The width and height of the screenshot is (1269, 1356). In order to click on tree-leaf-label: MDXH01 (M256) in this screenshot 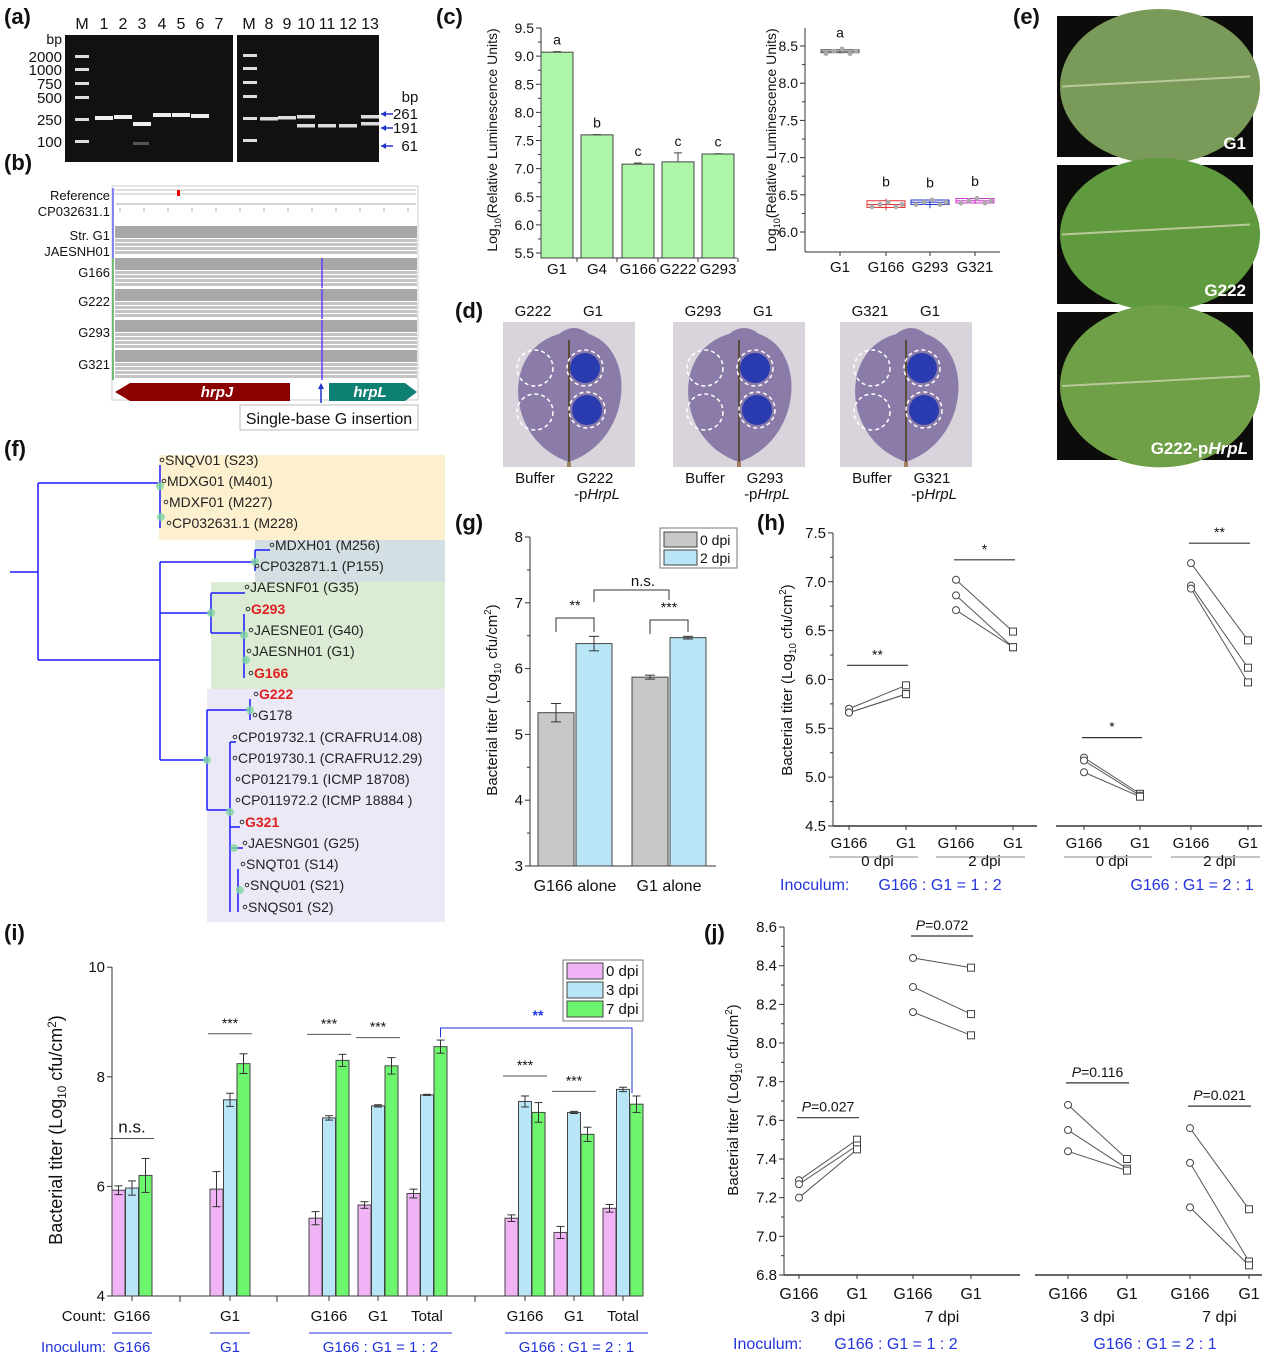, I will do `click(327, 545)`.